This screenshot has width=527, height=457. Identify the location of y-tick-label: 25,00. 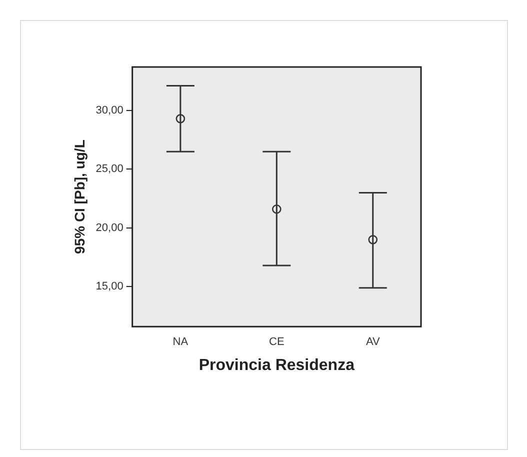
(110, 169).